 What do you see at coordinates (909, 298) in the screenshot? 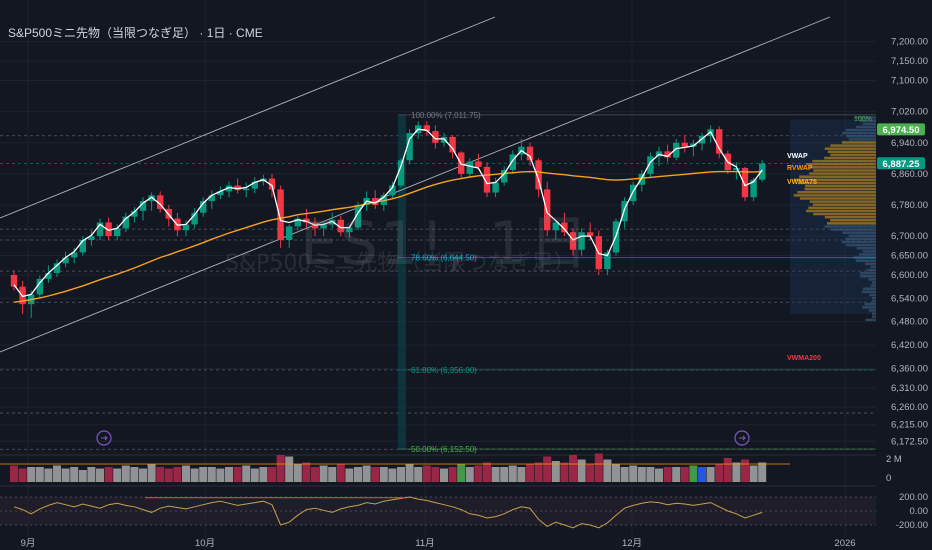
I see `price-tick-label: 6,540.00` at bounding box center [909, 298].